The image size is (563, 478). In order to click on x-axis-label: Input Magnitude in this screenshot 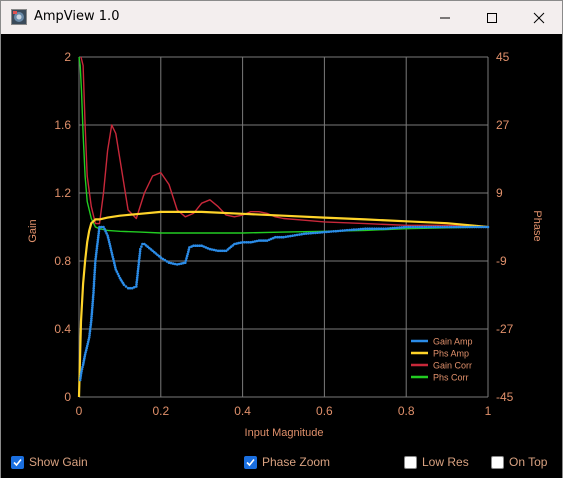, I will do `click(284, 433)`.